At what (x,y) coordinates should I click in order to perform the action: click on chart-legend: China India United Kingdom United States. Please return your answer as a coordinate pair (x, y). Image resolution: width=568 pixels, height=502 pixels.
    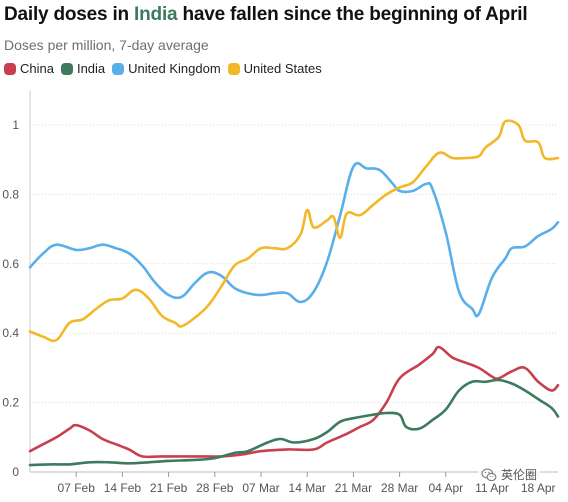
    Looking at the image, I should click on (166, 68).